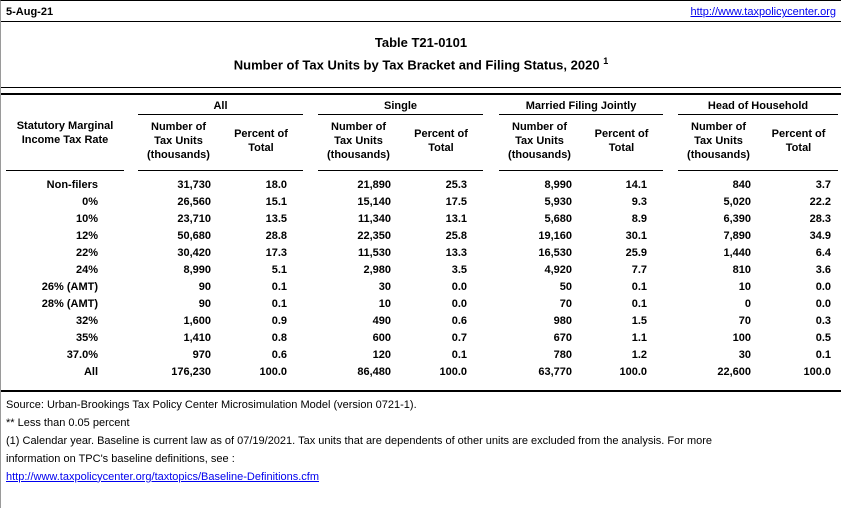 The width and height of the screenshot is (841, 508). What do you see at coordinates (737, 218) in the screenshot?
I see `cell-value: 6,390` at bounding box center [737, 218].